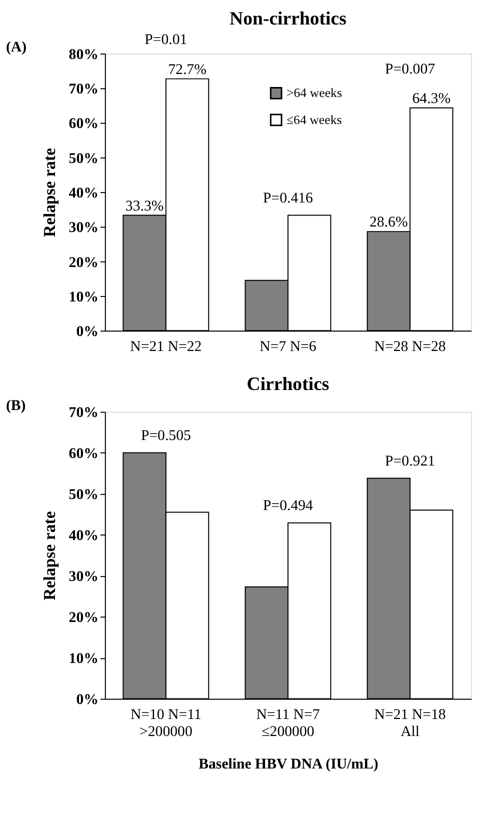 The image size is (477, 818). What do you see at coordinates (288, 385) in the screenshot?
I see `chart-title: Cirrhotics` at bounding box center [288, 385].